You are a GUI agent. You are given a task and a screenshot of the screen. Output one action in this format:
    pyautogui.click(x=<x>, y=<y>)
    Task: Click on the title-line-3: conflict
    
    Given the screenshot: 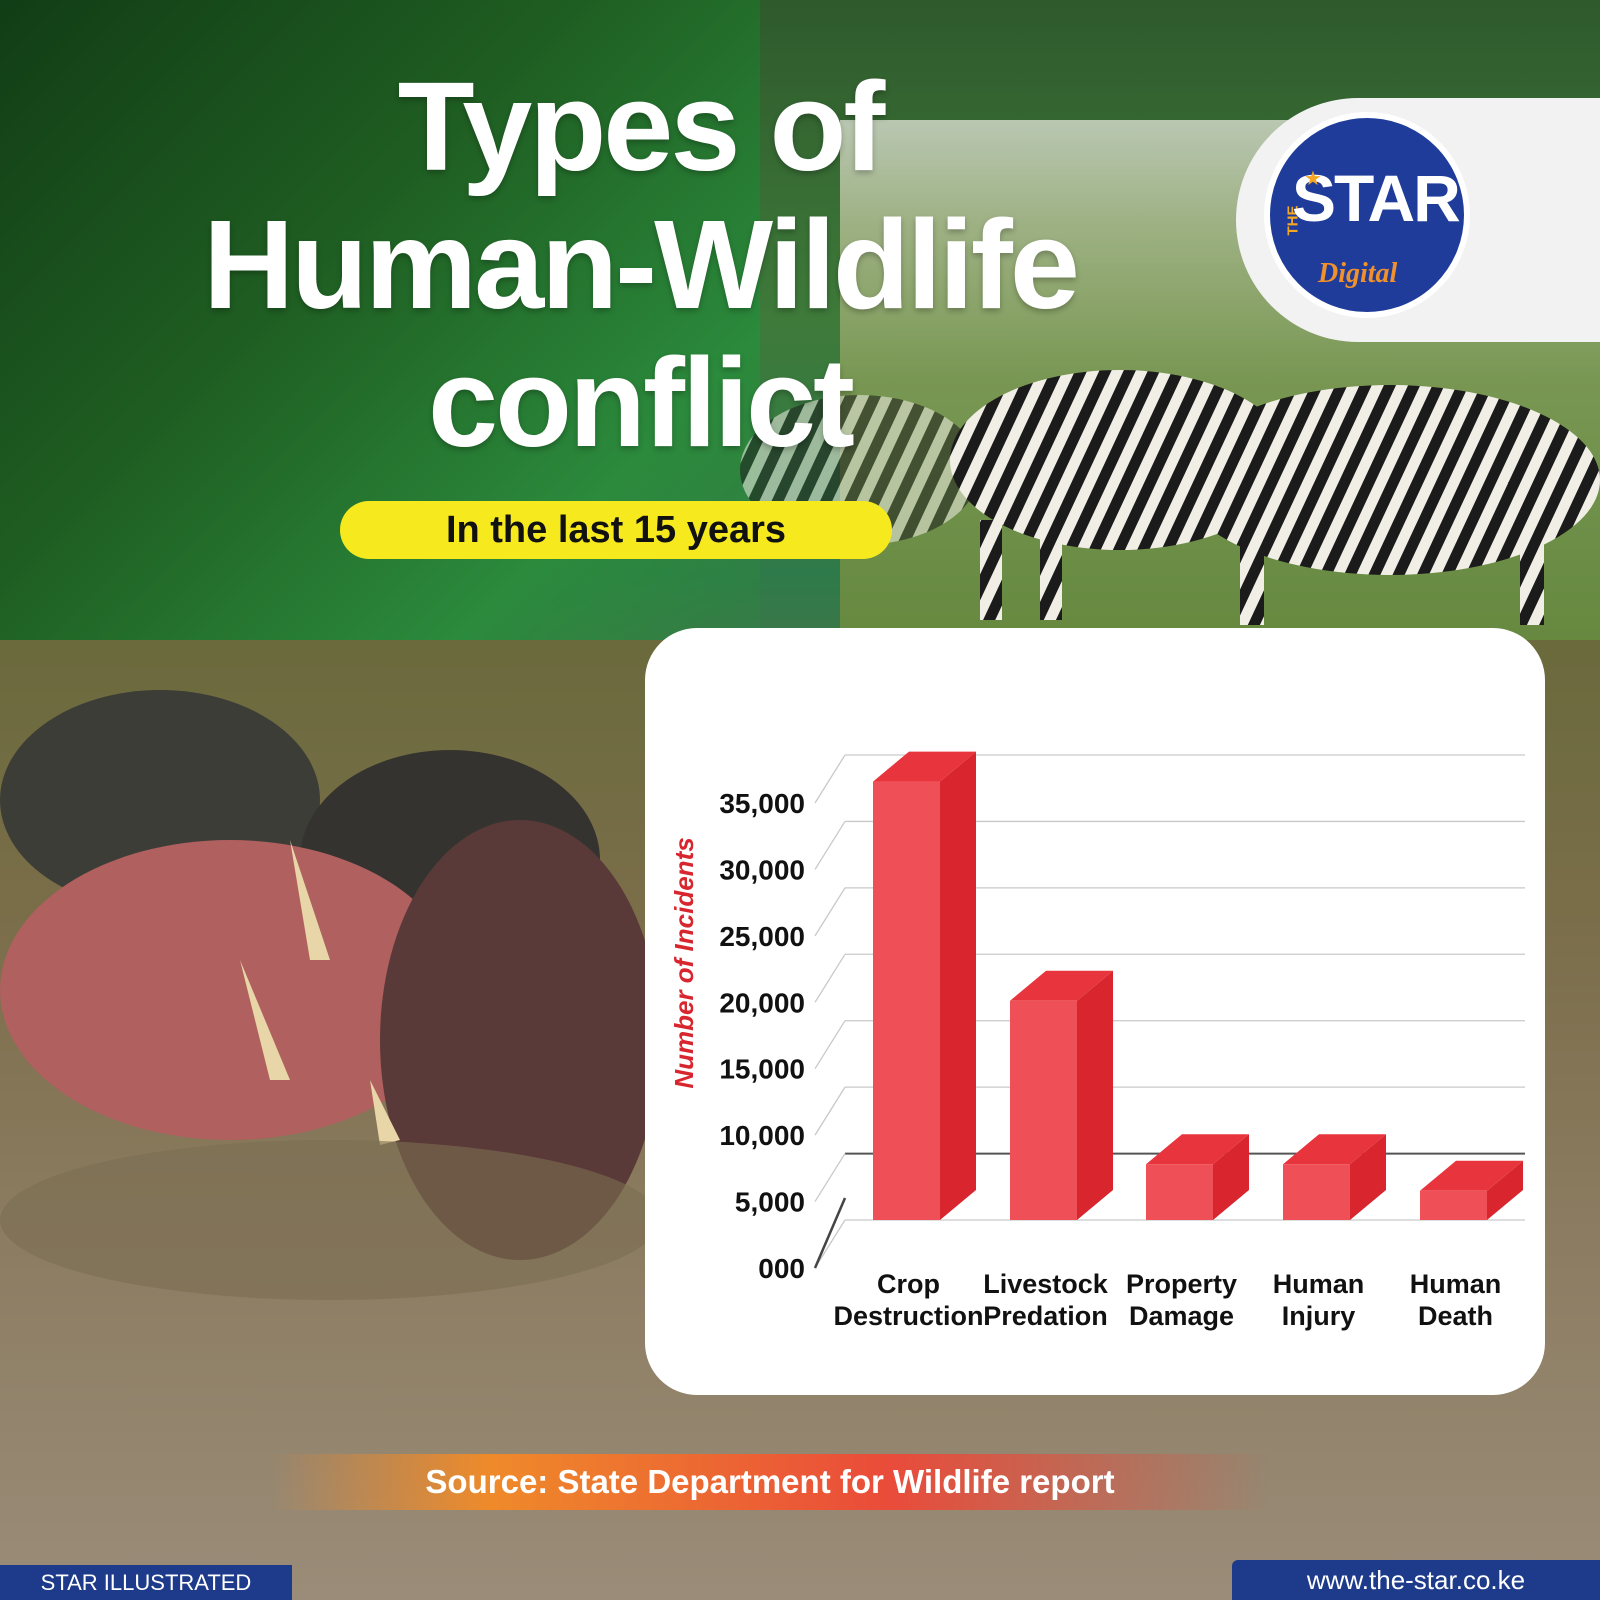 What is the action you would take?
    pyautogui.click(x=641, y=402)
    